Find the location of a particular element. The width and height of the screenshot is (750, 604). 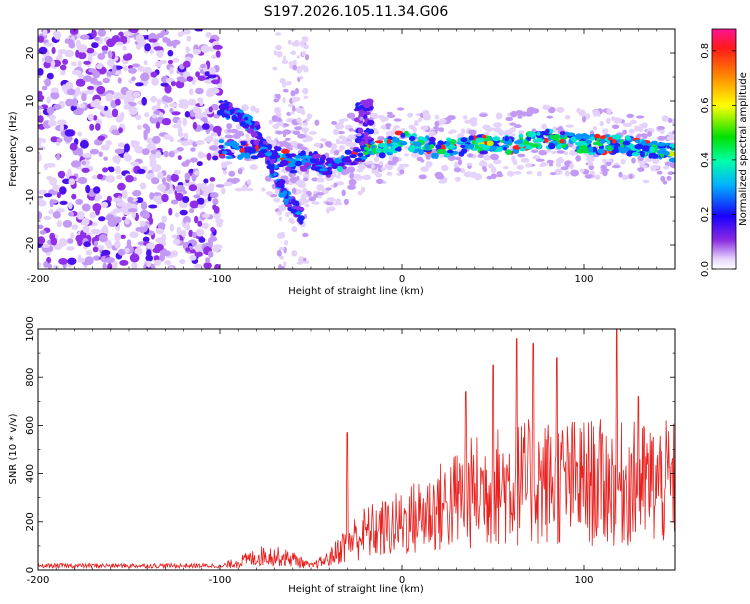

snr-xtick-label: 0 is located at coordinates (402, 580).